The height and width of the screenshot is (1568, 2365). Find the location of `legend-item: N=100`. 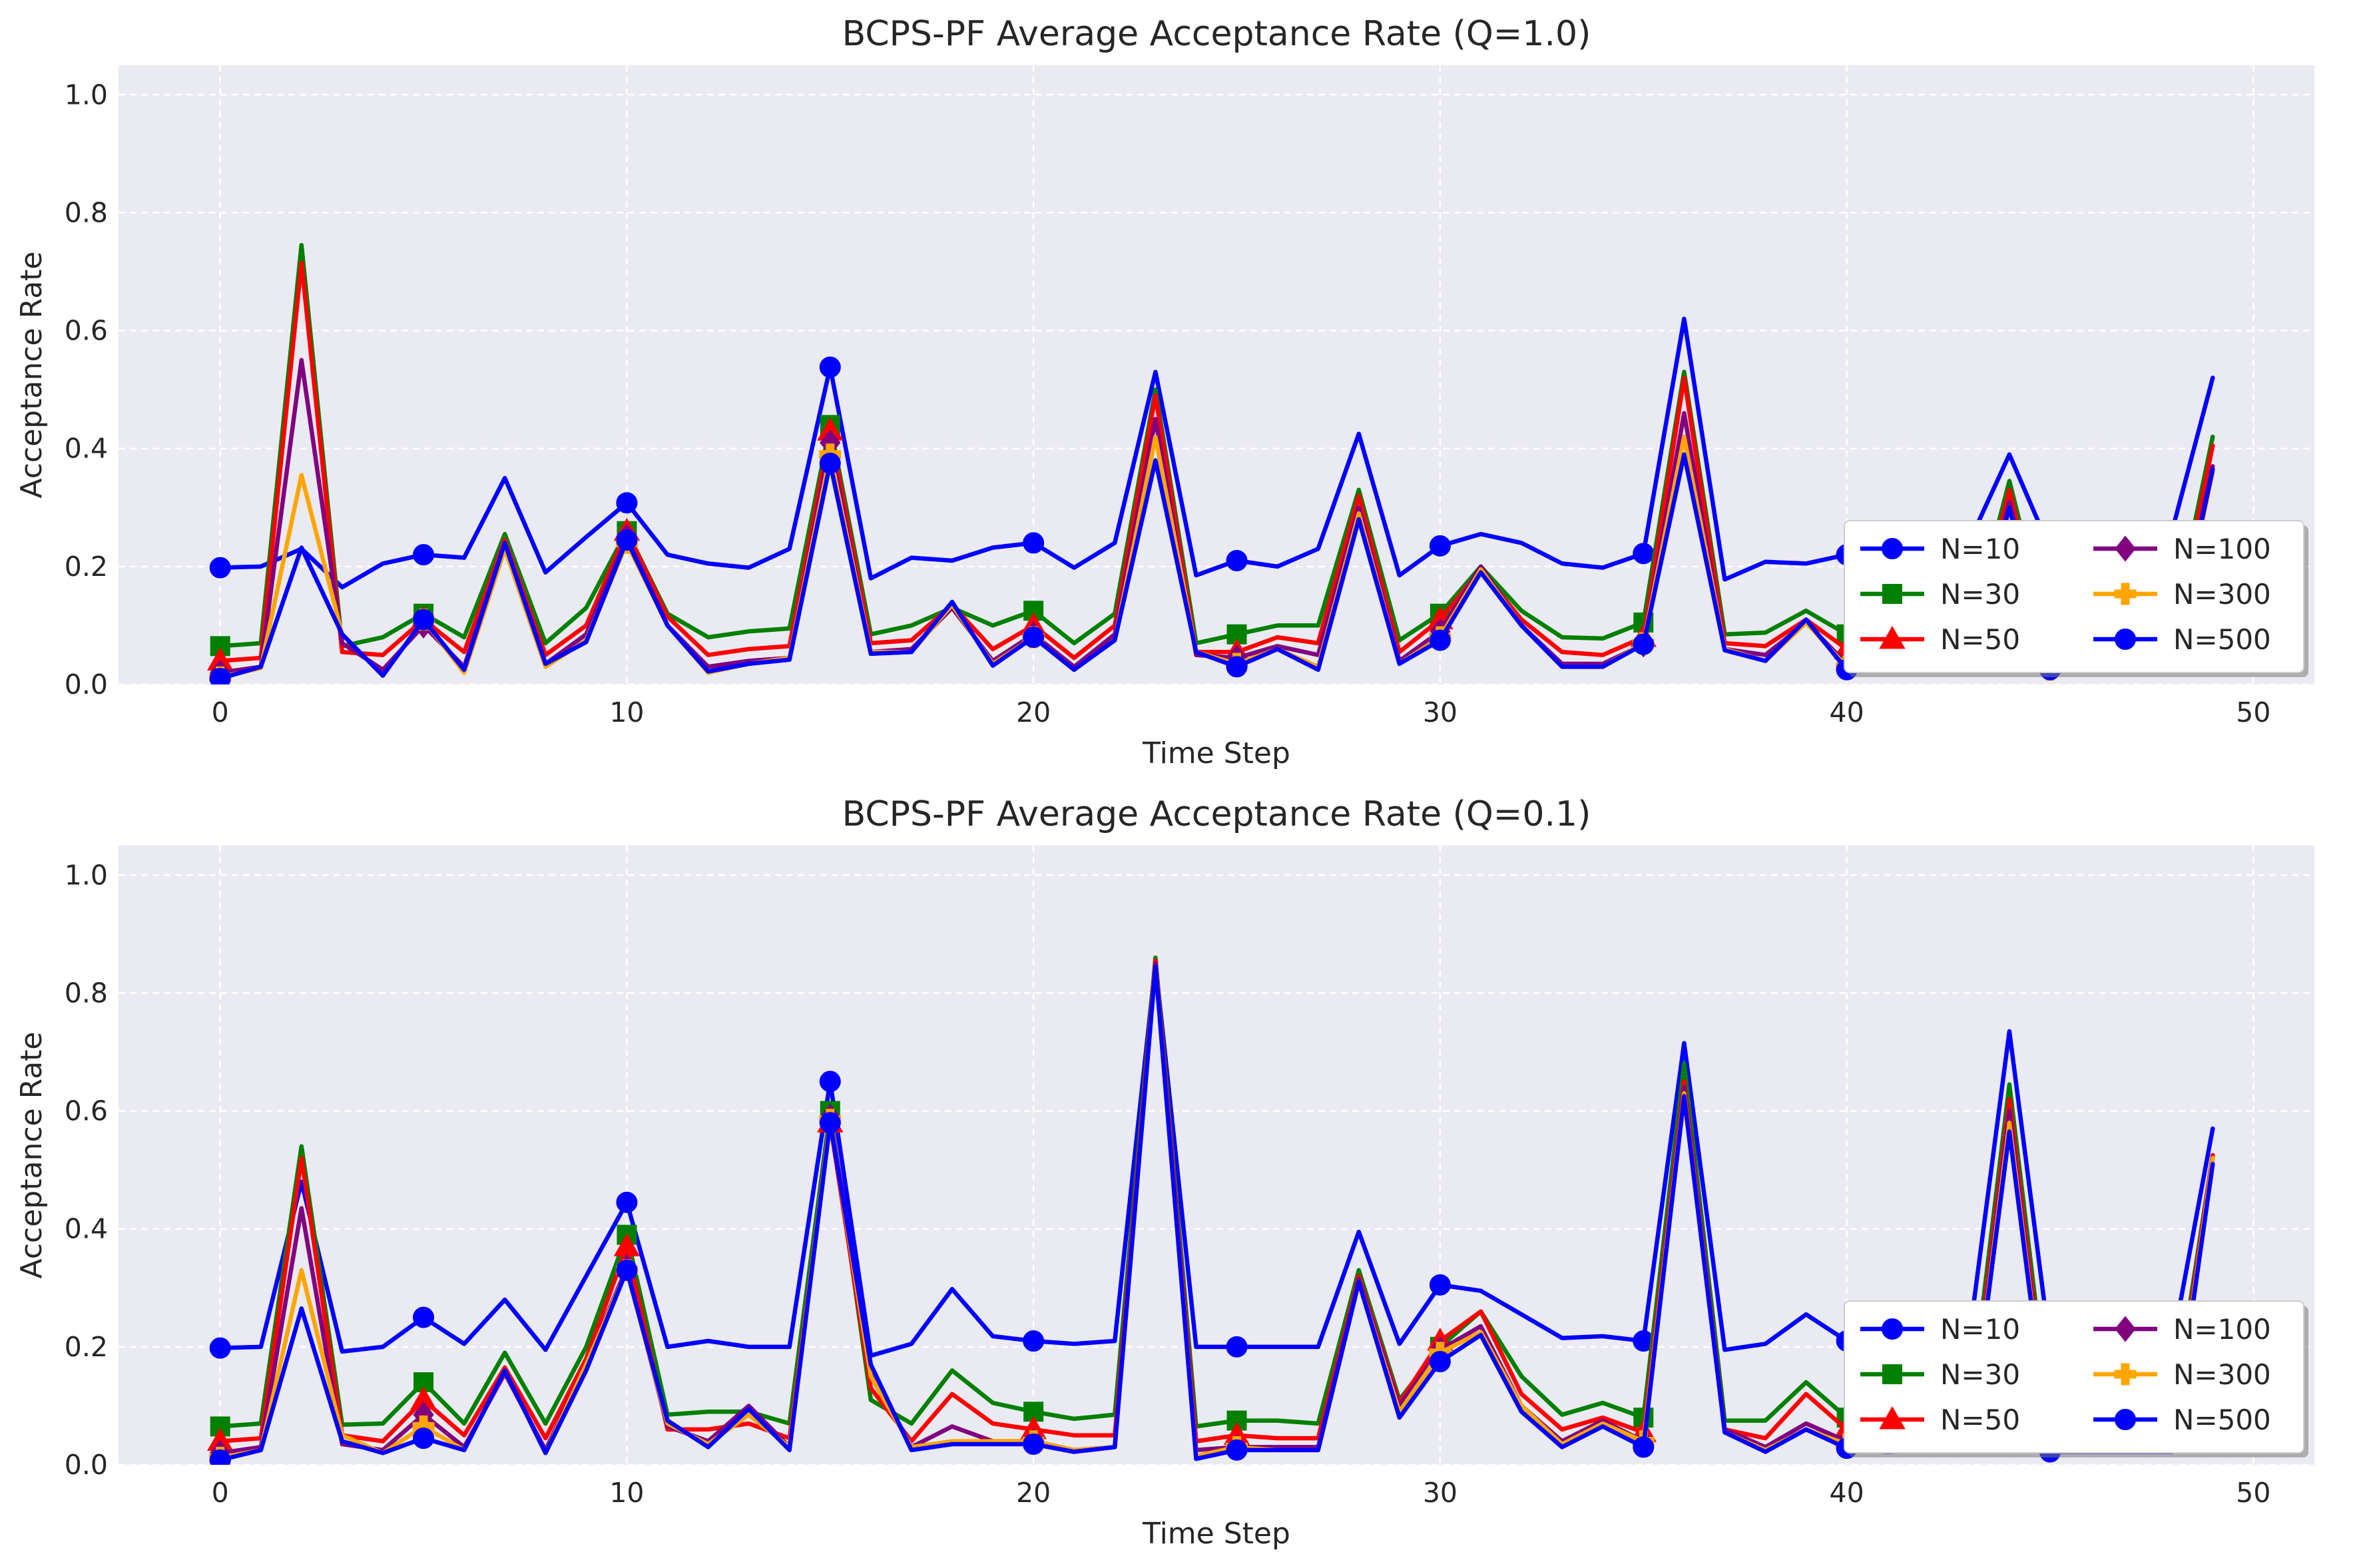

legend-item: N=100 is located at coordinates (2182, 1329).